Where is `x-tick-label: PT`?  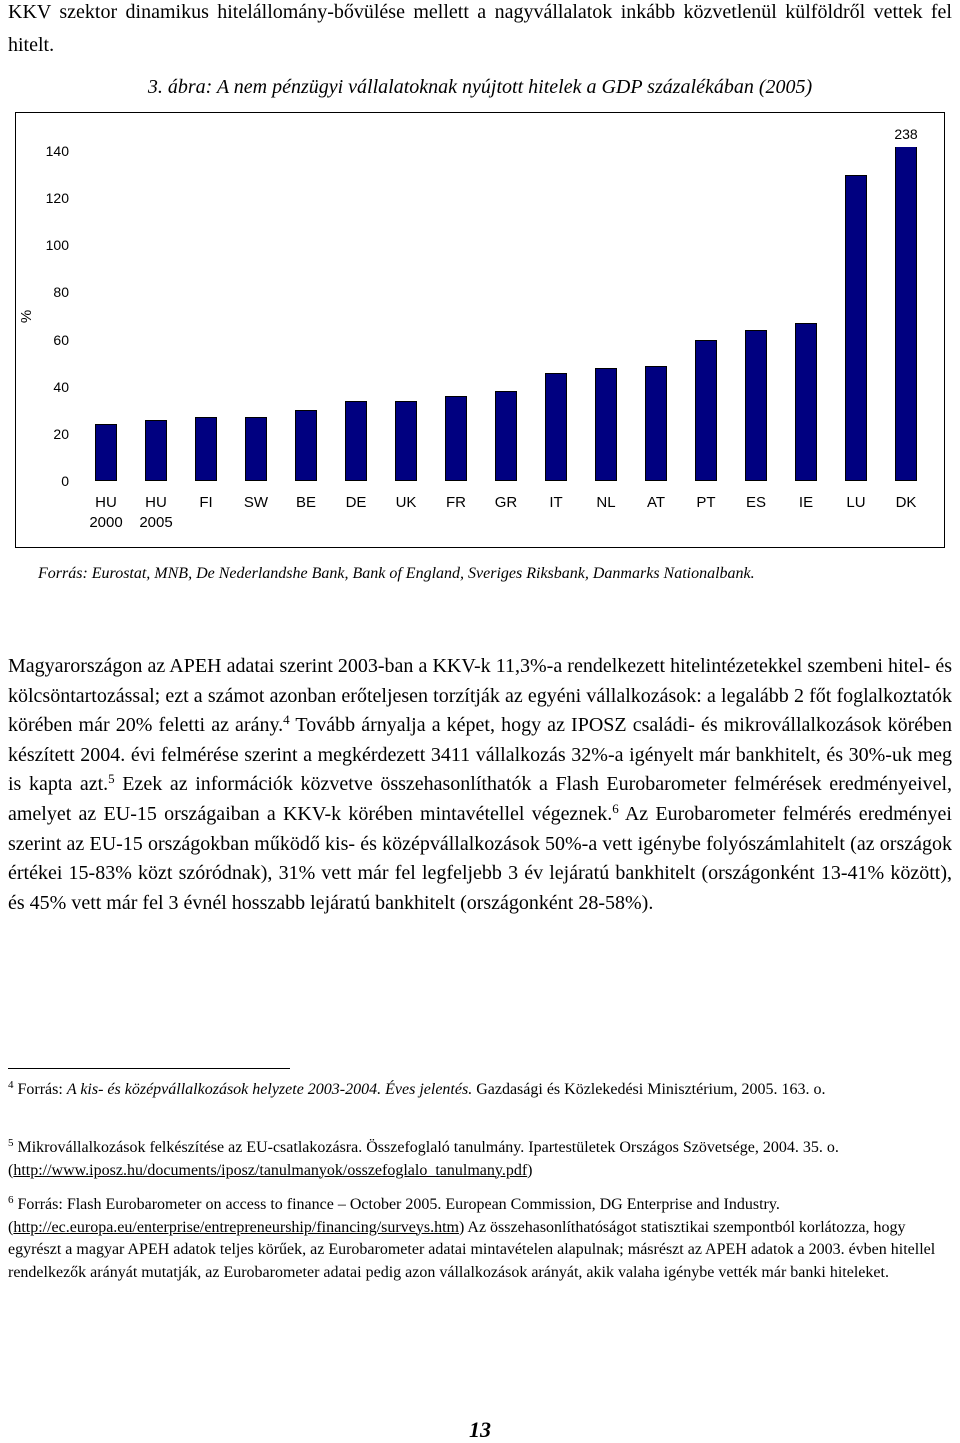
x-tick-label: PT is located at coordinates (706, 502).